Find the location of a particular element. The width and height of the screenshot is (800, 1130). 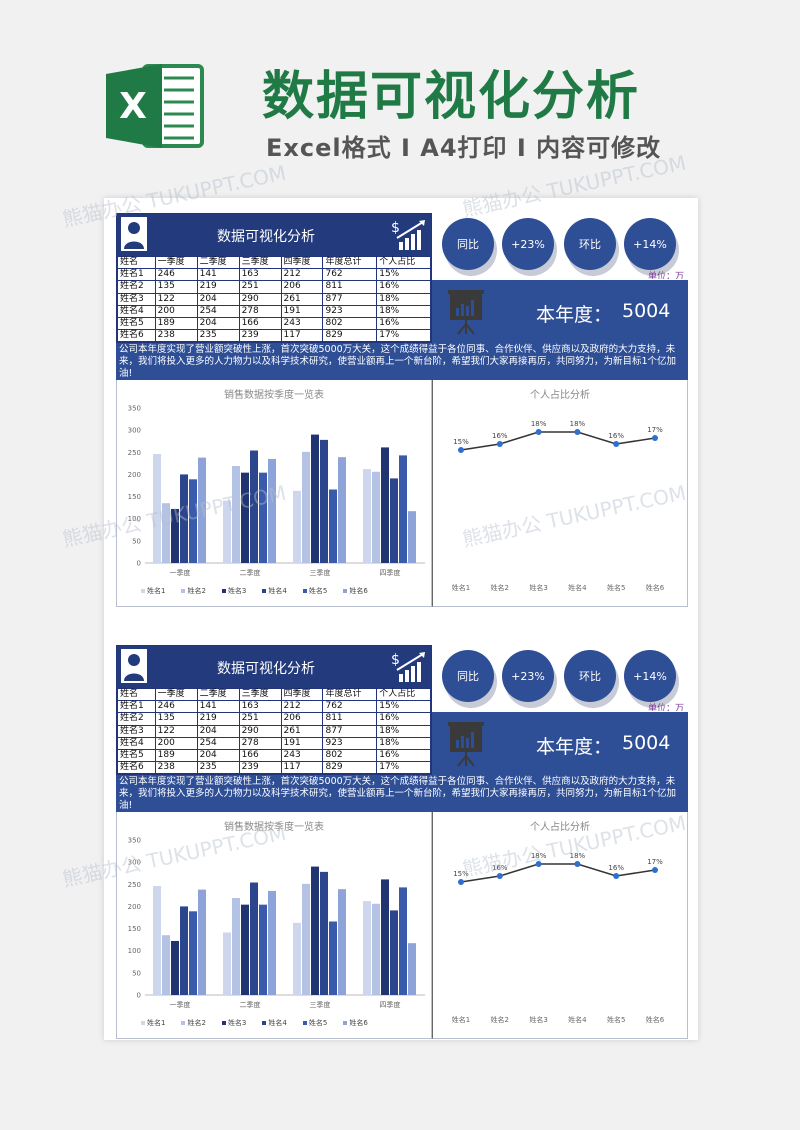

comparison-pills: 同比 +23% 环比 +14% is located at coordinates (563, 675).